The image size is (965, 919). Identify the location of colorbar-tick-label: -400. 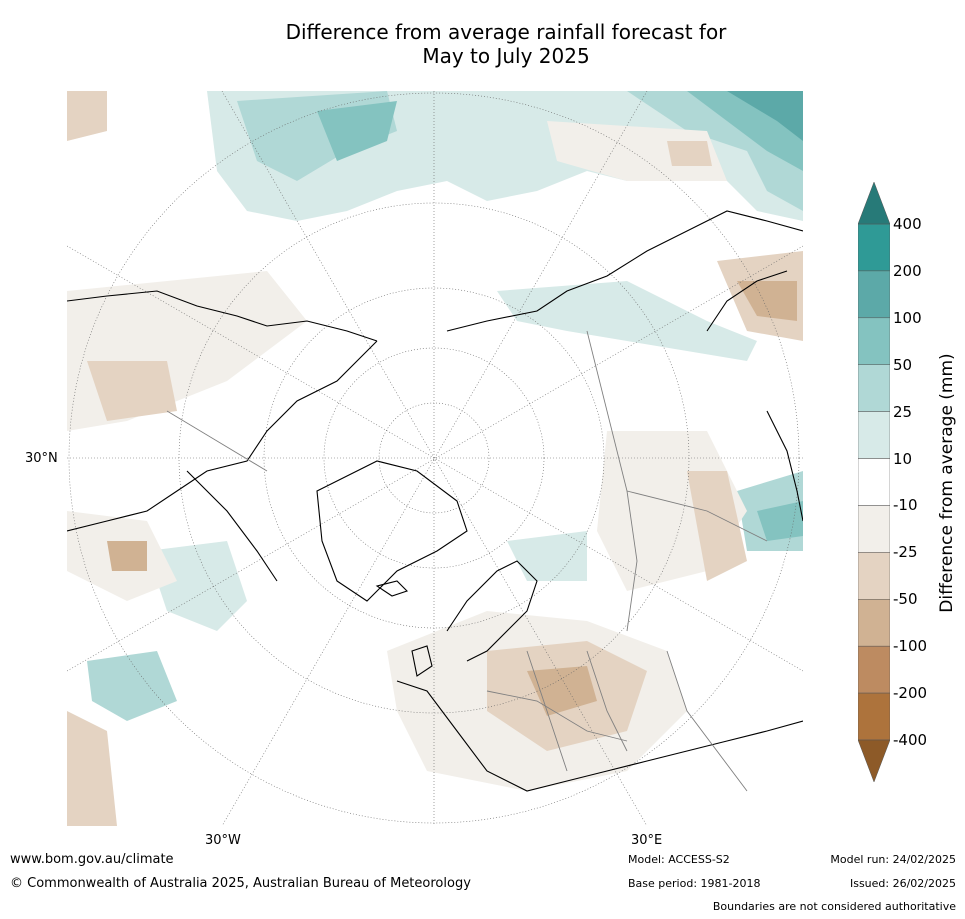
(910, 740).